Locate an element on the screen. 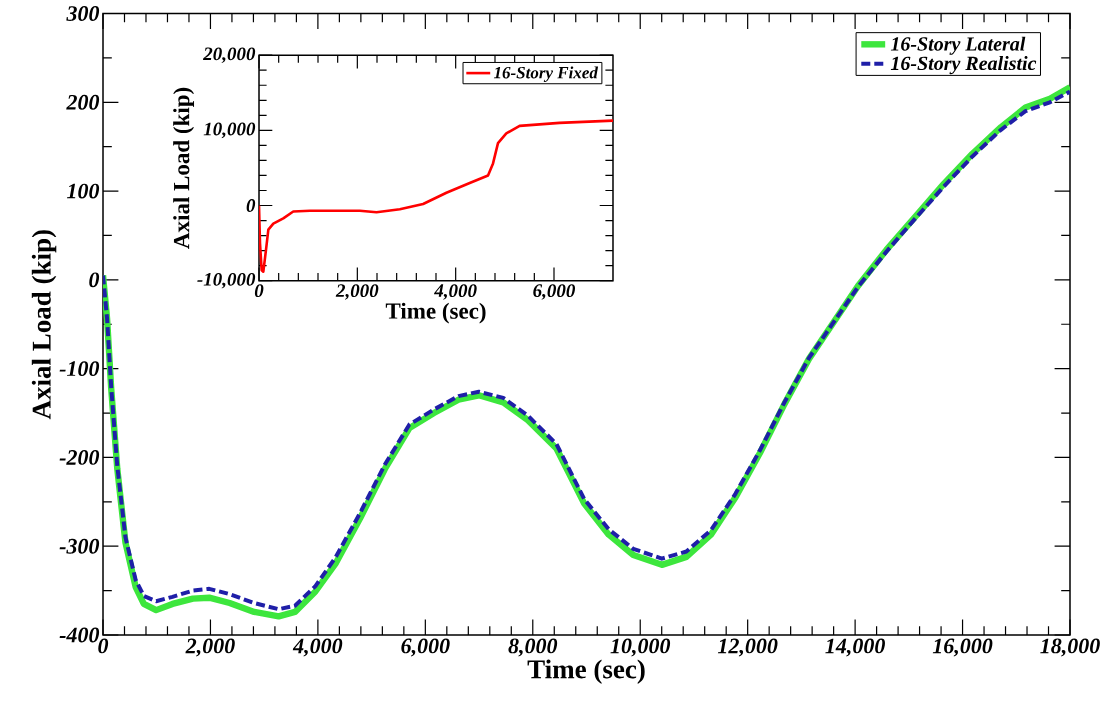 Image resolution: width=1117 pixels, height=706 pixels. y-tick-label: 20,000 is located at coordinates (229, 55).